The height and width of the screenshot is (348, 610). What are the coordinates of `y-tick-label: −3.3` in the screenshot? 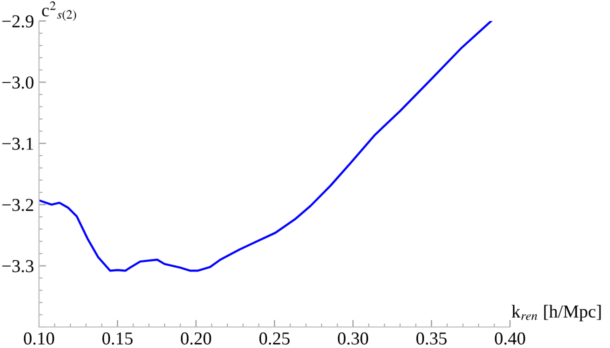 It's located at (18, 266).